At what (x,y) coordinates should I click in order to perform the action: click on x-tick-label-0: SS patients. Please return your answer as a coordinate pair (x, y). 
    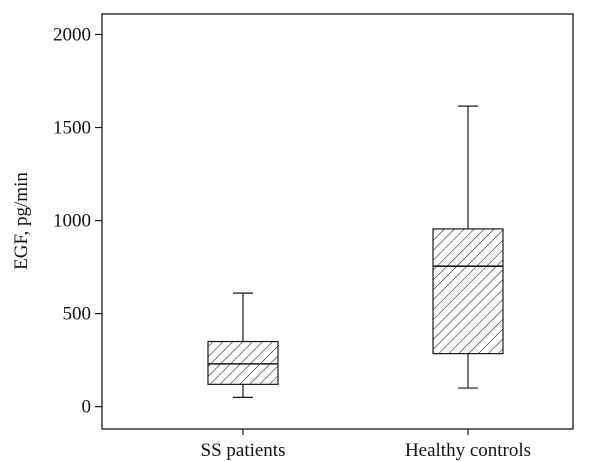
    Looking at the image, I should click on (243, 450).